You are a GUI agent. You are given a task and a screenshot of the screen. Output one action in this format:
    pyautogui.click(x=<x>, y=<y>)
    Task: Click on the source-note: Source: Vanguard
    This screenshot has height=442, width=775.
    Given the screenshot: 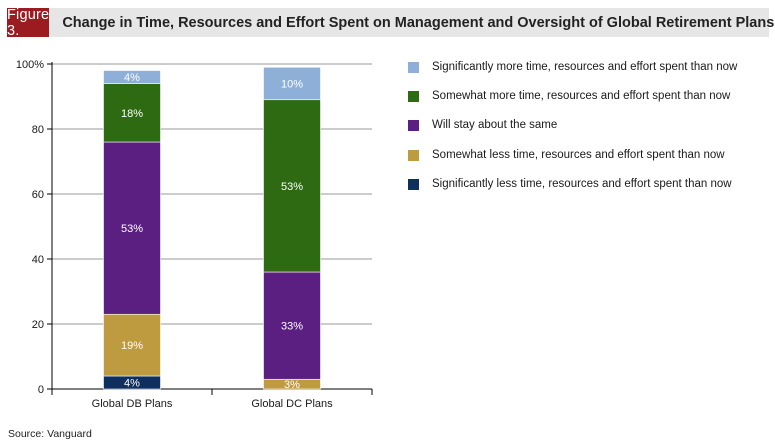 What is the action you would take?
    pyautogui.click(x=50, y=434)
    